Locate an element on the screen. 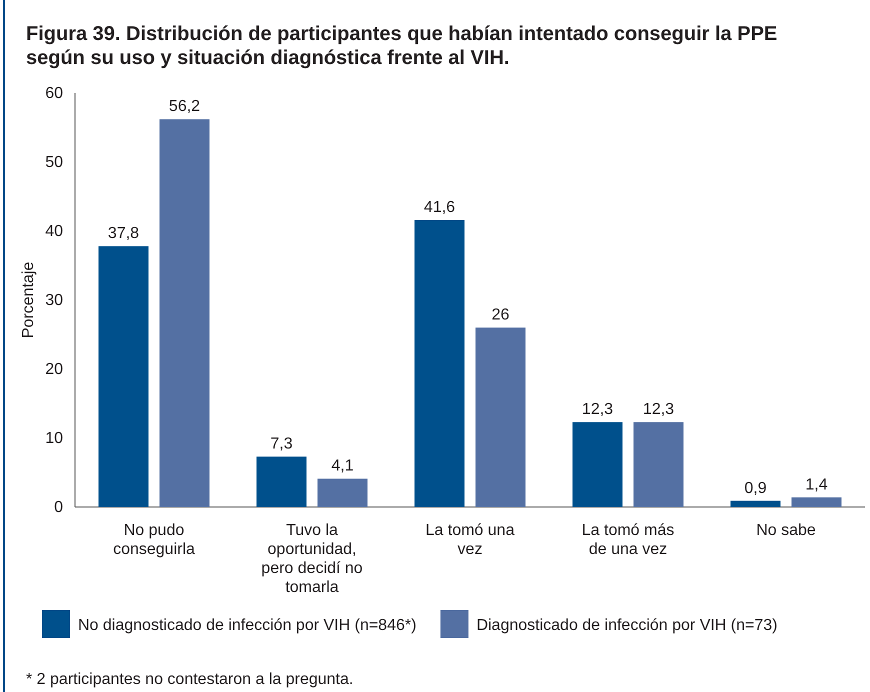 Image resolution: width=870 pixels, height=692 pixels. legend-label: Diagnosticado de infección por VIH (n=73) is located at coordinates (627, 625).